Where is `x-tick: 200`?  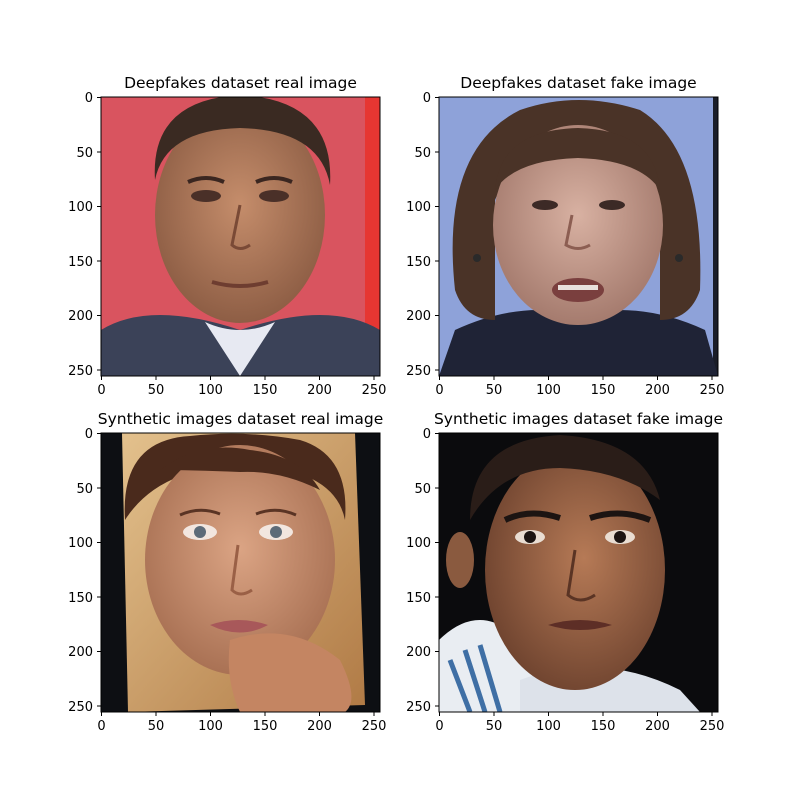 x-tick: 200 is located at coordinates (319, 387).